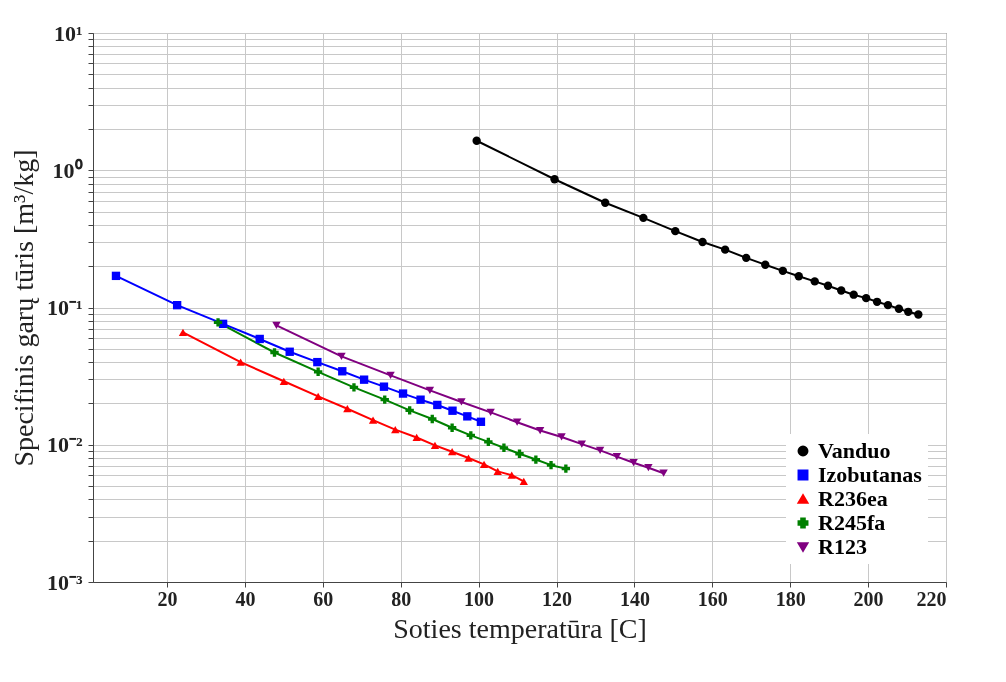 The image size is (1006, 682). Describe the element at coordinates (634, 598) in the screenshot. I see `x-tick-label: 140` at that location.